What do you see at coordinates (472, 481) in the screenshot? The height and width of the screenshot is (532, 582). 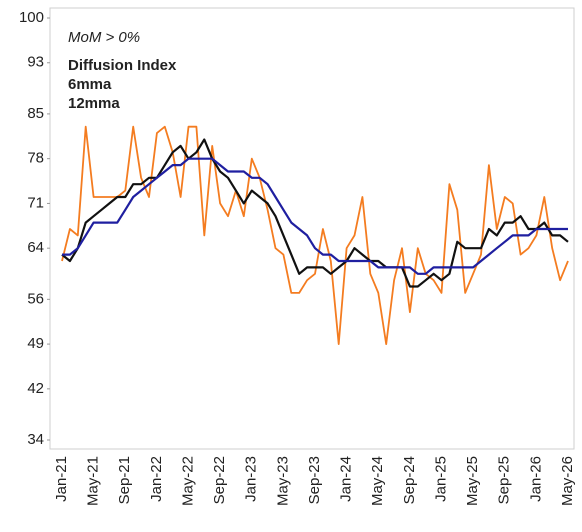 I see `x-tick-label: May-25` at bounding box center [472, 481].